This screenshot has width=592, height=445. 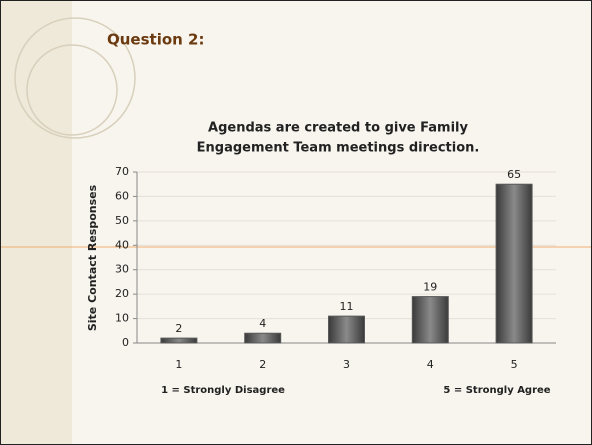 I want to click on x-tick-label: 1, so click(x=178, y=364).